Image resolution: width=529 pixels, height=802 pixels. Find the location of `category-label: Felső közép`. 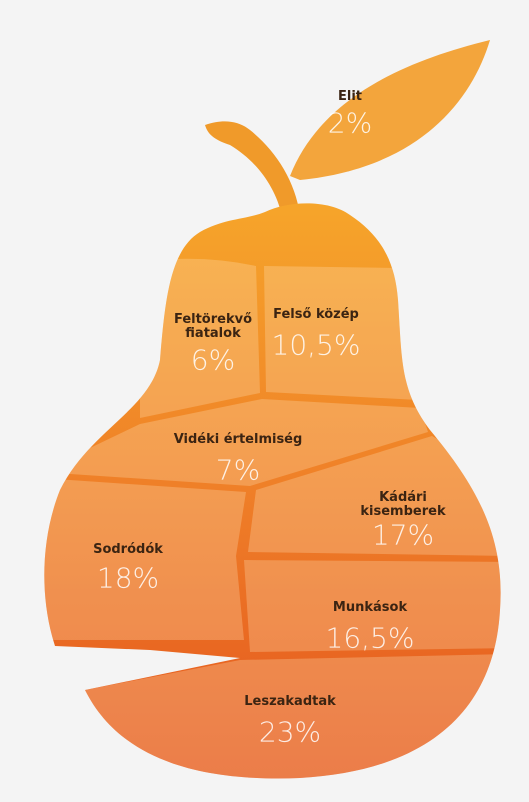

category-label: Felső közép is located at coordinates (316, 314).